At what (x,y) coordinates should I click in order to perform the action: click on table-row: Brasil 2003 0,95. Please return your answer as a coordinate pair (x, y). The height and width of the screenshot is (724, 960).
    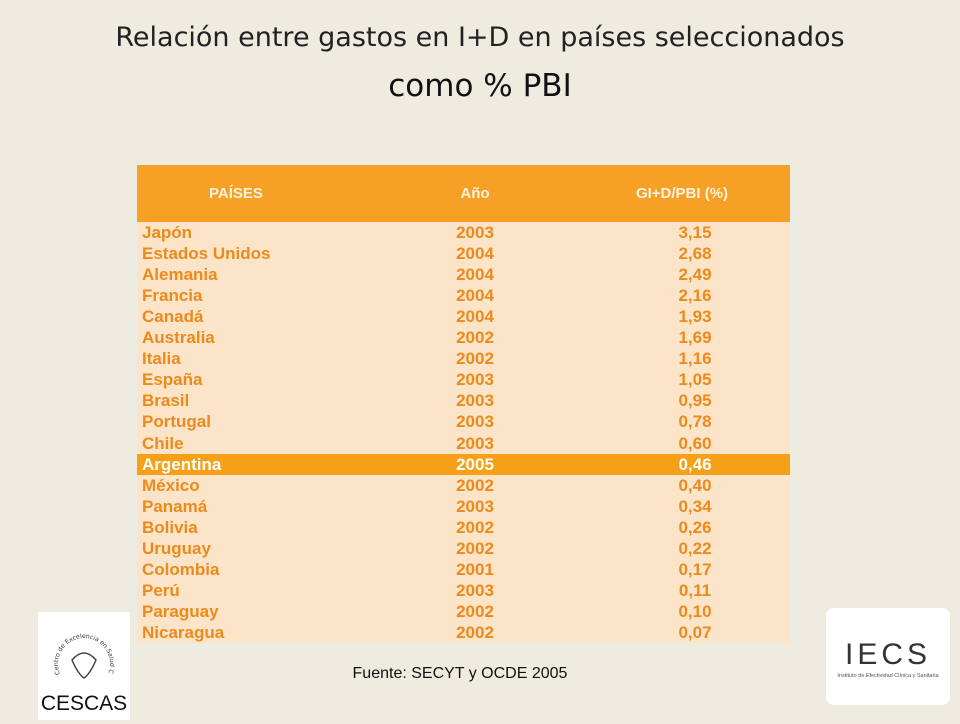
    Looking at the image, I should click on (463, 400).